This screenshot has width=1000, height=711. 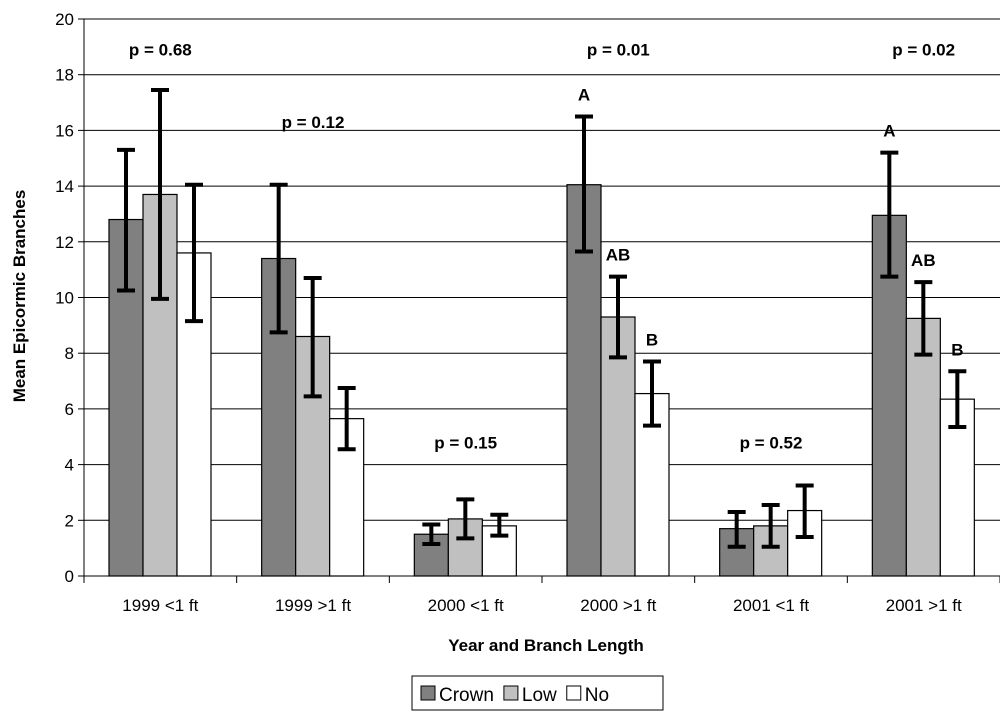 I want to click on x-tick-label: 1999 <1 ft, so click(x=160, y=605).